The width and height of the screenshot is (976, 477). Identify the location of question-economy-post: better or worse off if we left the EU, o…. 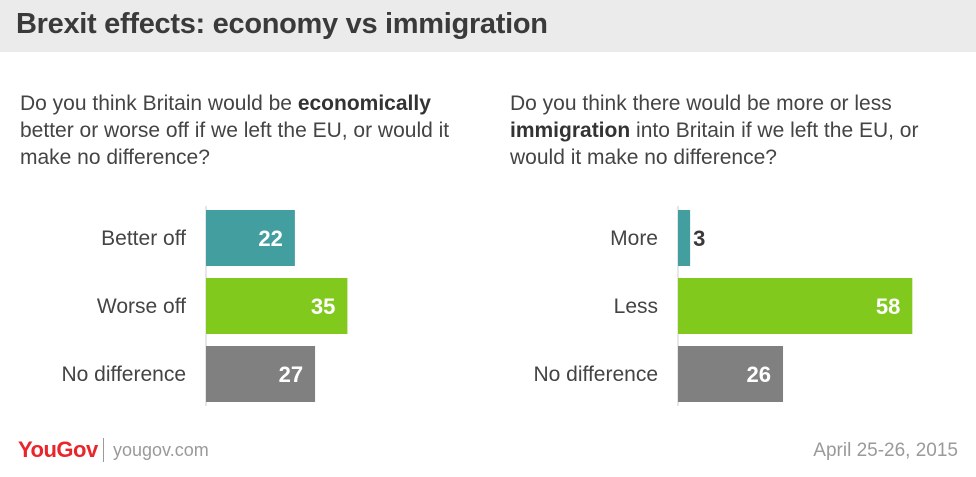
(235, 144).